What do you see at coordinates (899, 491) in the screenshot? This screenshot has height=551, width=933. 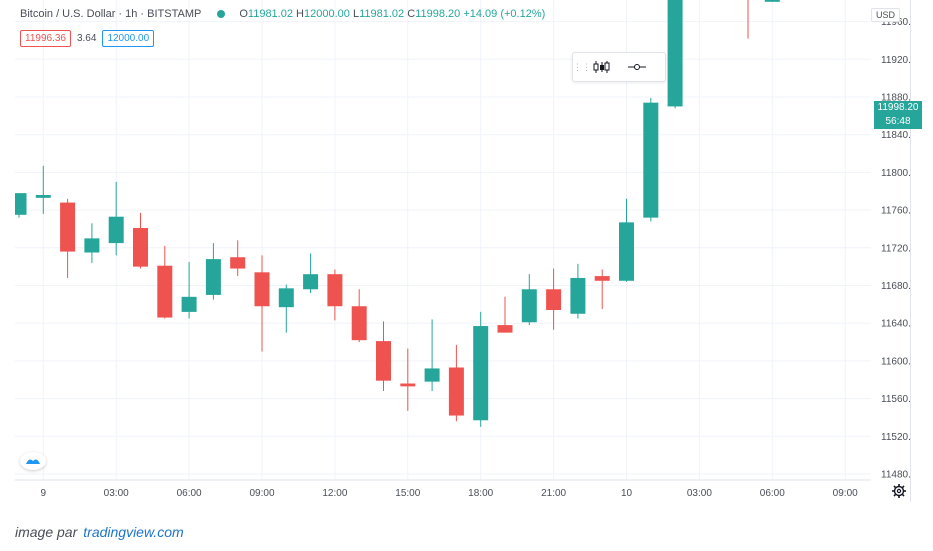 I see `settings-gear-icon` at bounding box center [899, 491].